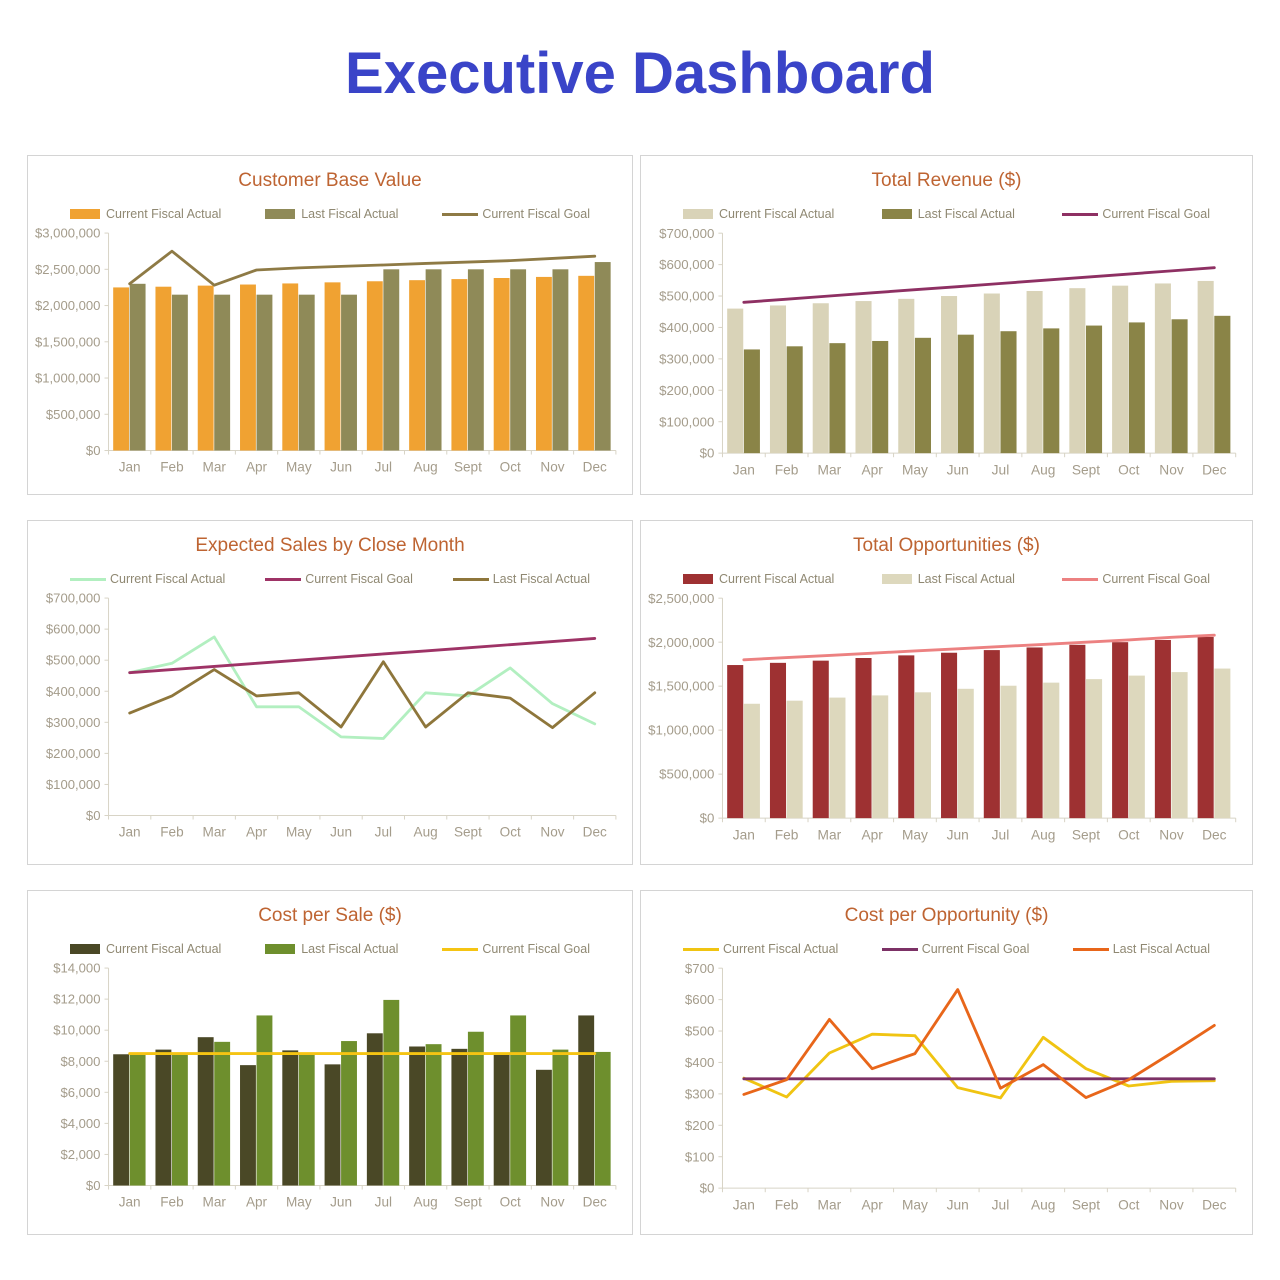  Describe the element at coordinates (681, 730) in the screenshot. I see `y-tick-label: $1,000,000` at that location.